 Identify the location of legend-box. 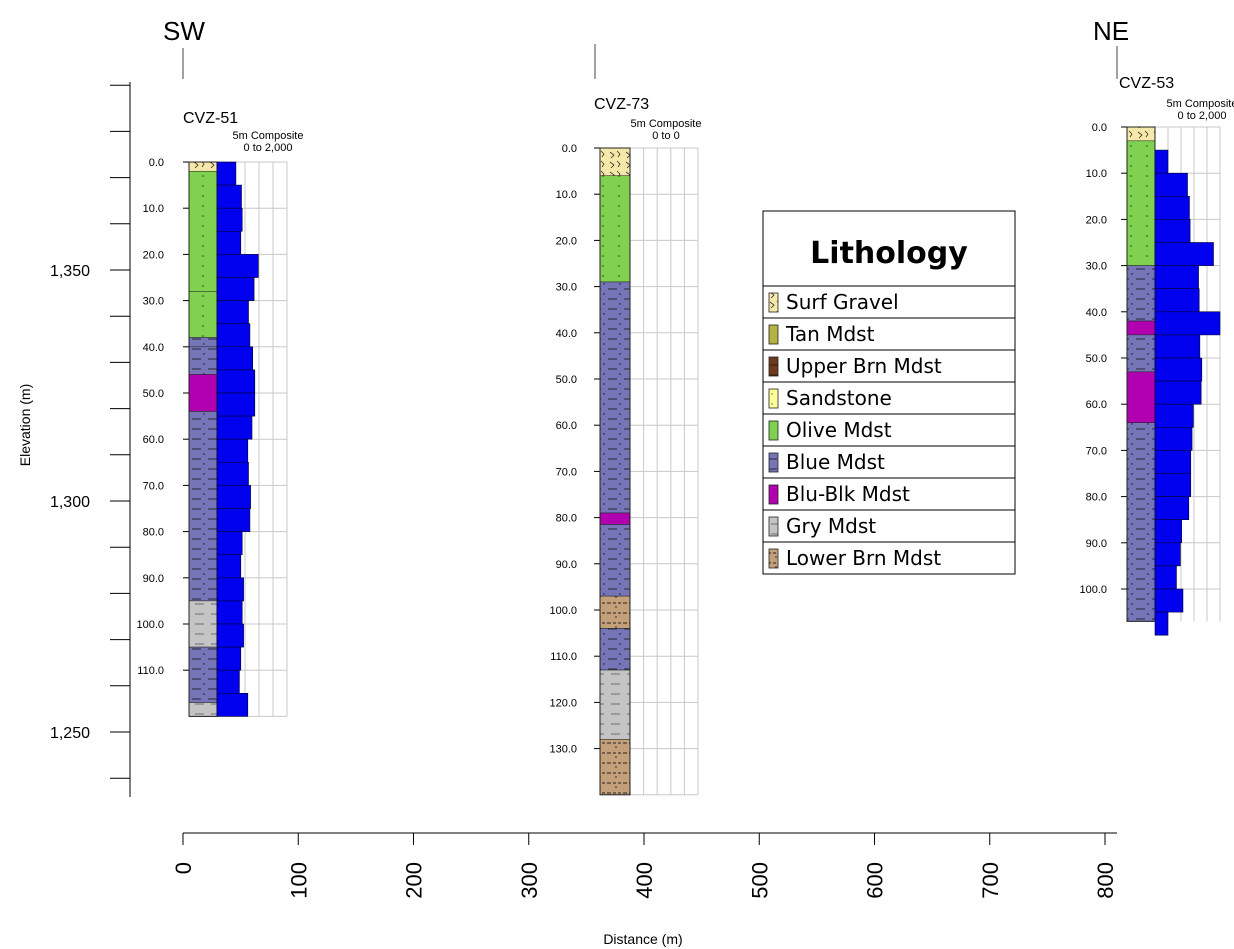
(889, 392).